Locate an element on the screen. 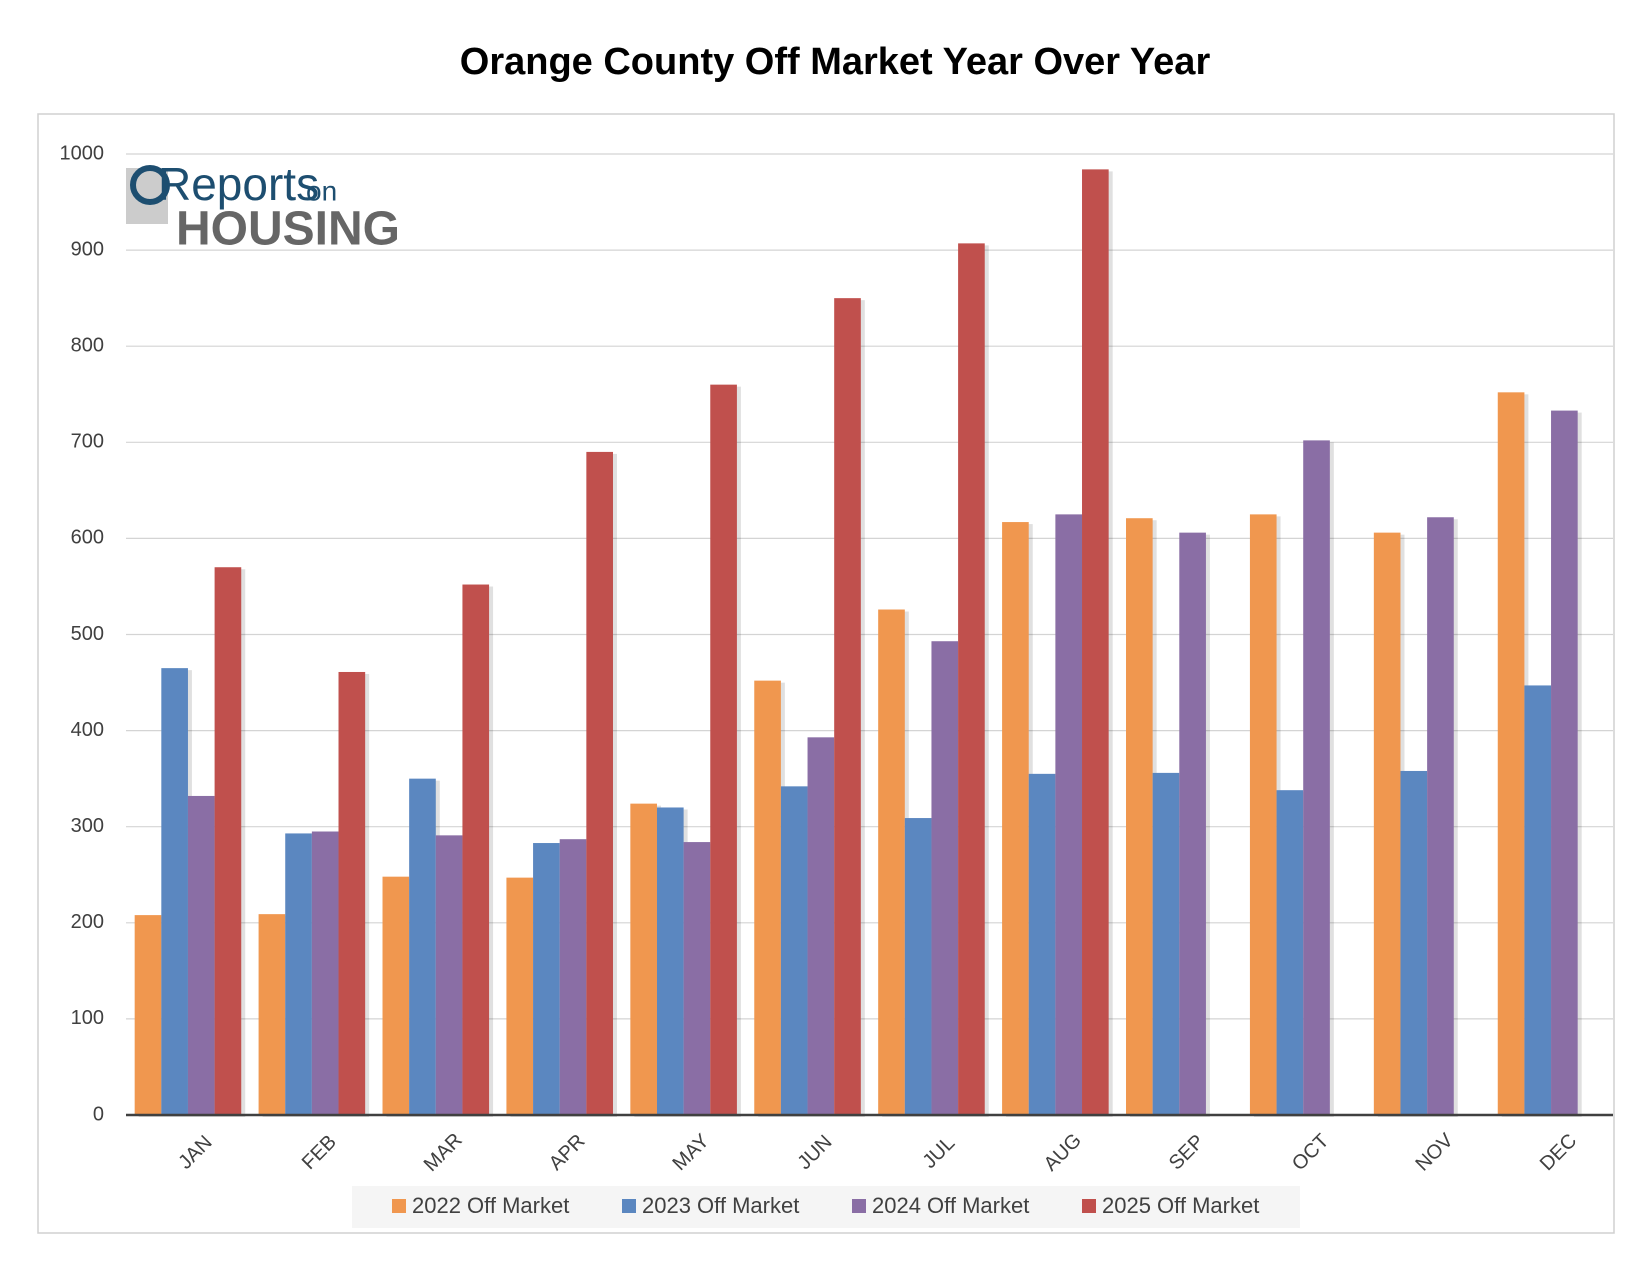 This screenshot has height=1275, width=1650. y-tick-label: 200 is located at coordinates (87, 922).